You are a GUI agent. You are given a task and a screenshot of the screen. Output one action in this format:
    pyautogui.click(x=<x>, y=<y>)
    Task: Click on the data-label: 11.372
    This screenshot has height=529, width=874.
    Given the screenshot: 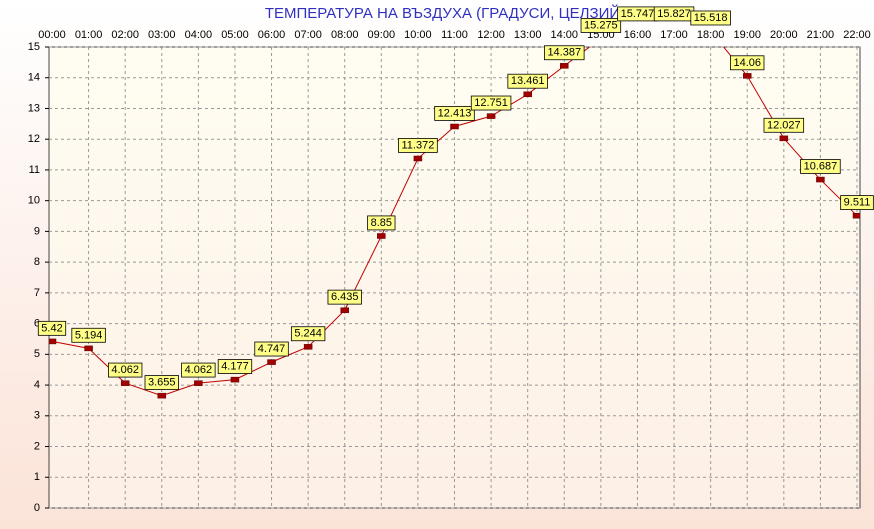 What is the action you would take?
    pyautogui.click(x=417, y=145)
    